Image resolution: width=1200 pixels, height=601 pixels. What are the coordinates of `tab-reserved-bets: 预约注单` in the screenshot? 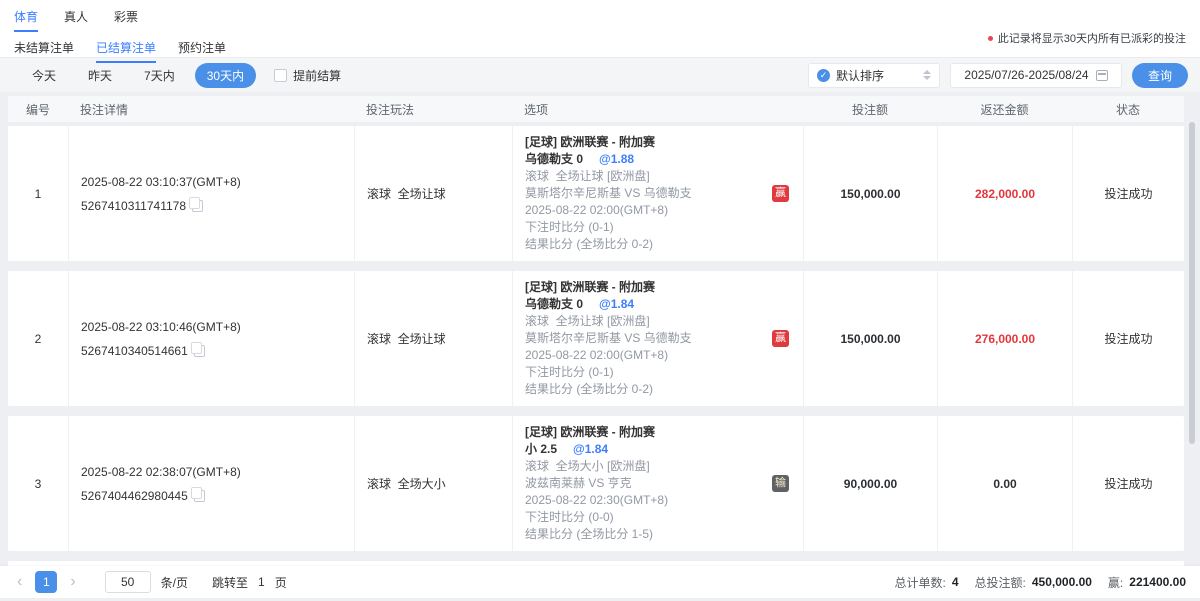 It's located at (202, 48).